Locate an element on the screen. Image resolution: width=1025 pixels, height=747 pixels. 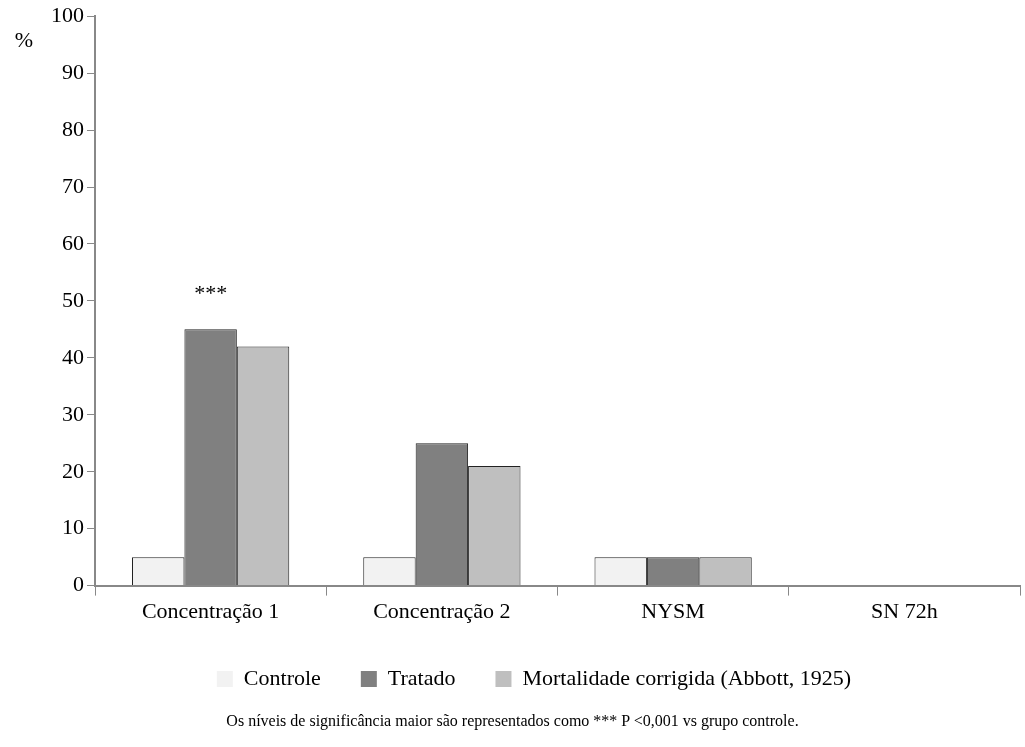
y-tick-label: 20 is located at coordinates (73, 470).